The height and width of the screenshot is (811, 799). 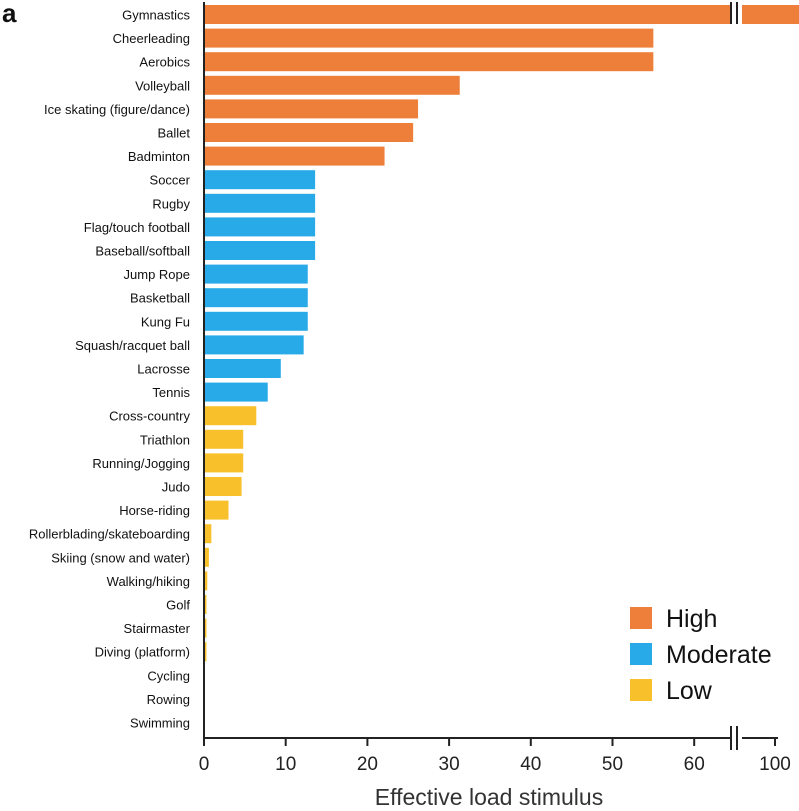 I want to click on legend-label: Low, so click(x=689, y=691).